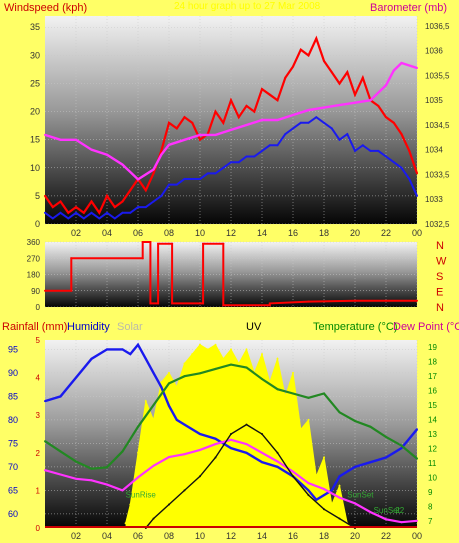 The width and height of the screenshot is (459, 543). Describe the element at coordinates (441, 262) in the screenshot. I see `compass-label: W` at that location.